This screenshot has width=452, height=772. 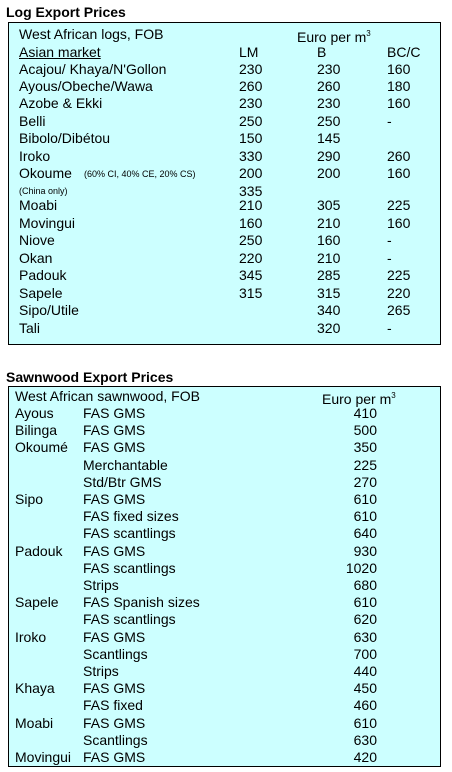 What do you see at coordinates (249, 52) in the screenshot?
I see `col-lm-header: LM` at bounding box center [249, 52].